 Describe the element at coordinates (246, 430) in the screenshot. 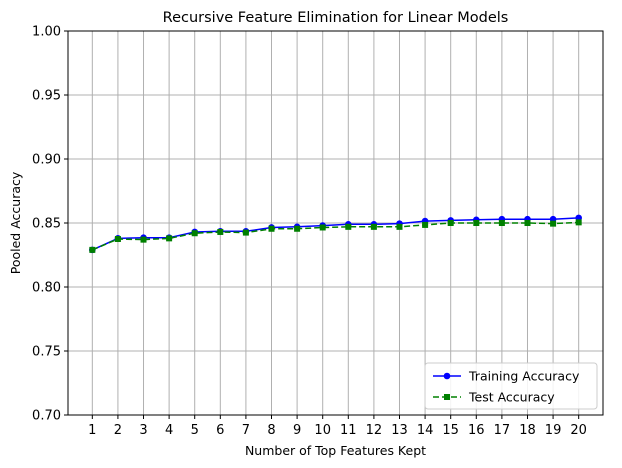

I see `x-tick-label: 7` at that location.